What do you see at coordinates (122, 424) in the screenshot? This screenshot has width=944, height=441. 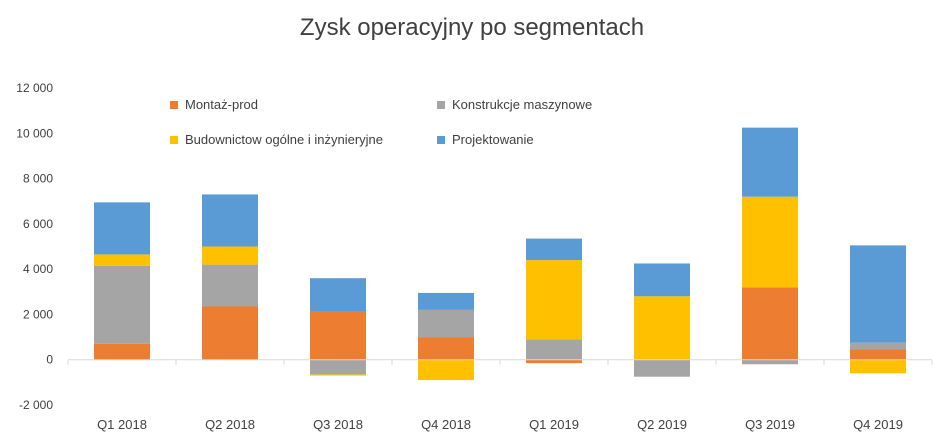 I see `x-tick-label: Q1 2018` at bounding box center [122, 424].